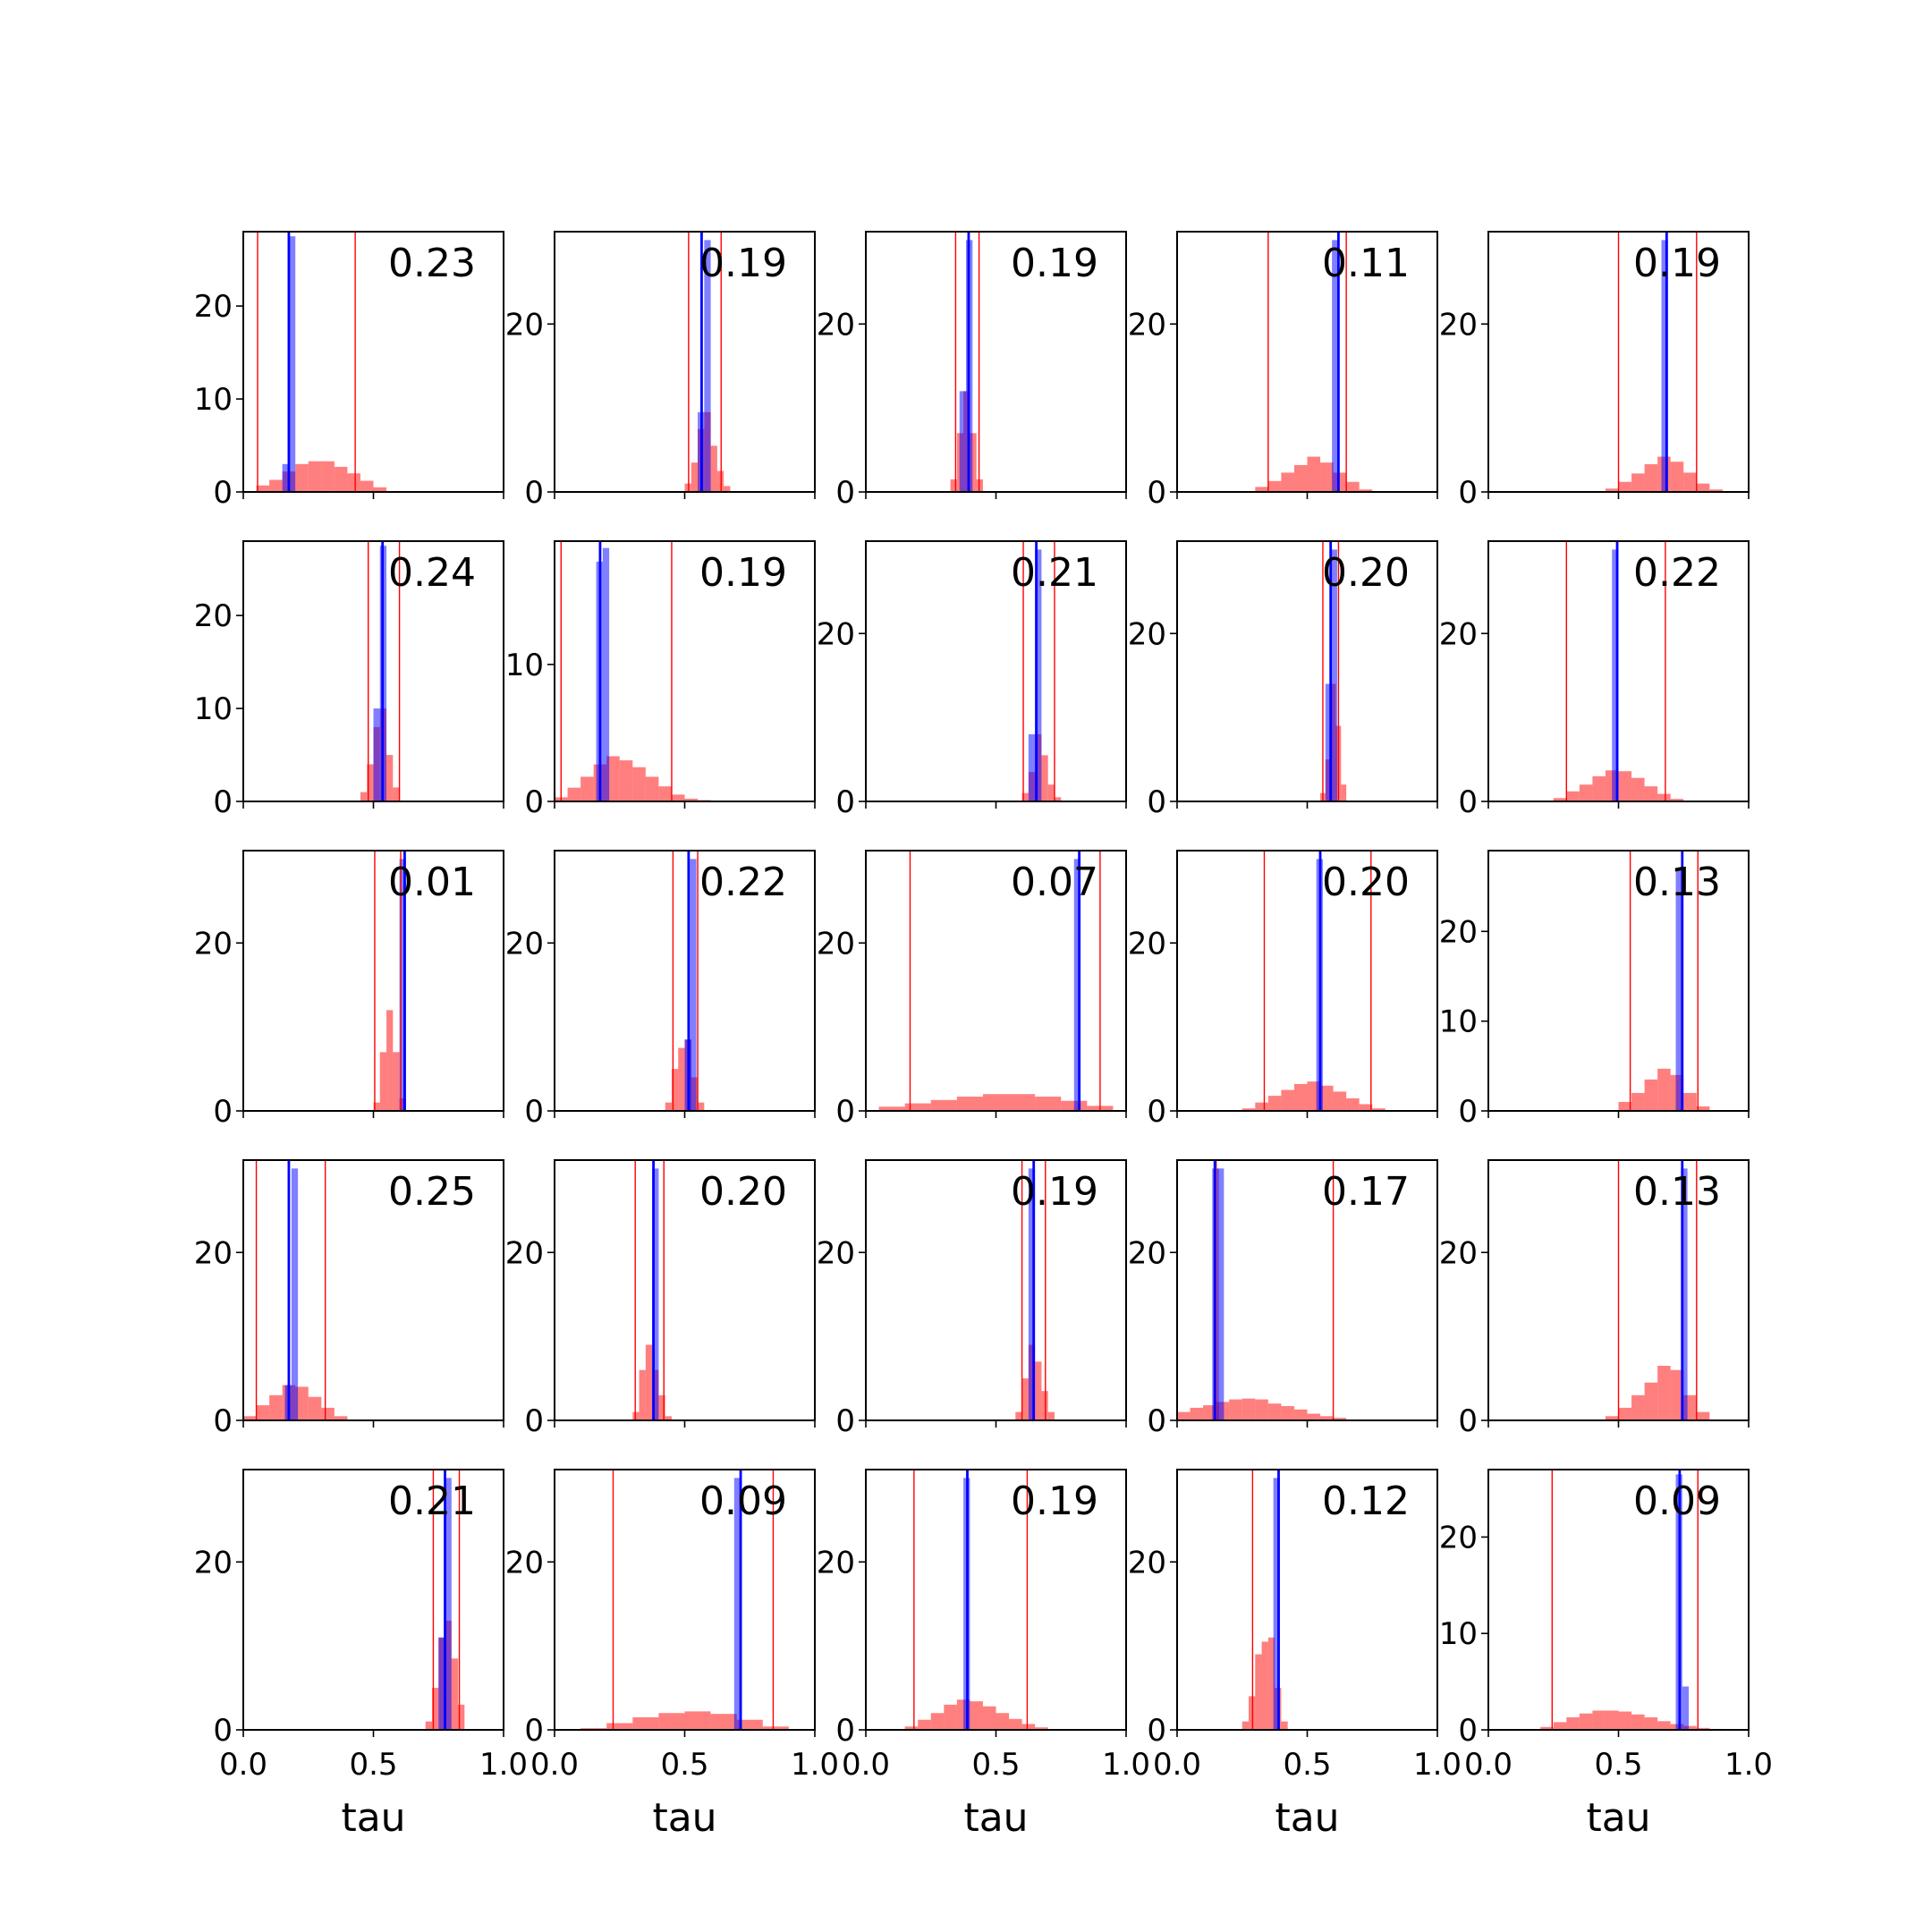  Describe the element at coordinates (1283, 371) in the screenshot. I see `subplot-r0-c3: 0.11 0 20` at that location.